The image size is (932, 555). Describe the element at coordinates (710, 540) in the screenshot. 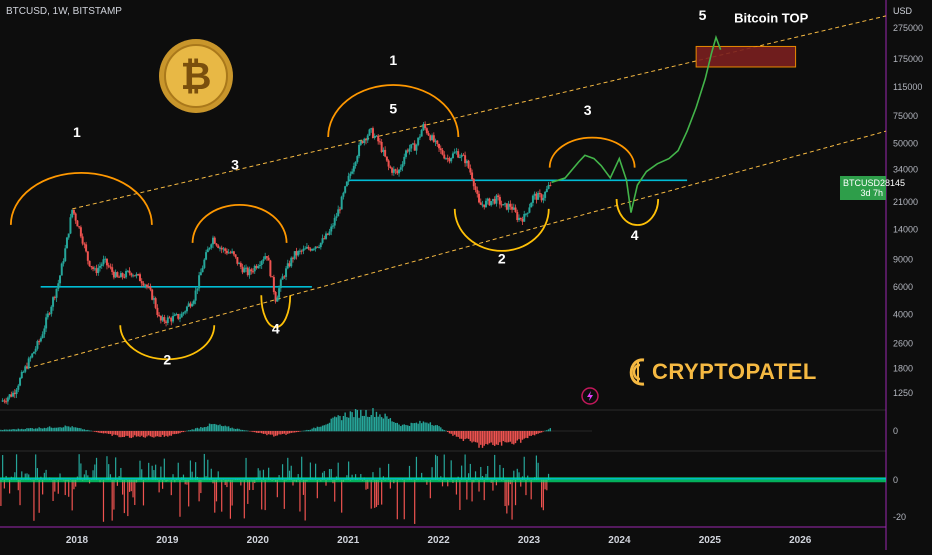

I see `x-tick-label: 2025` at that location.